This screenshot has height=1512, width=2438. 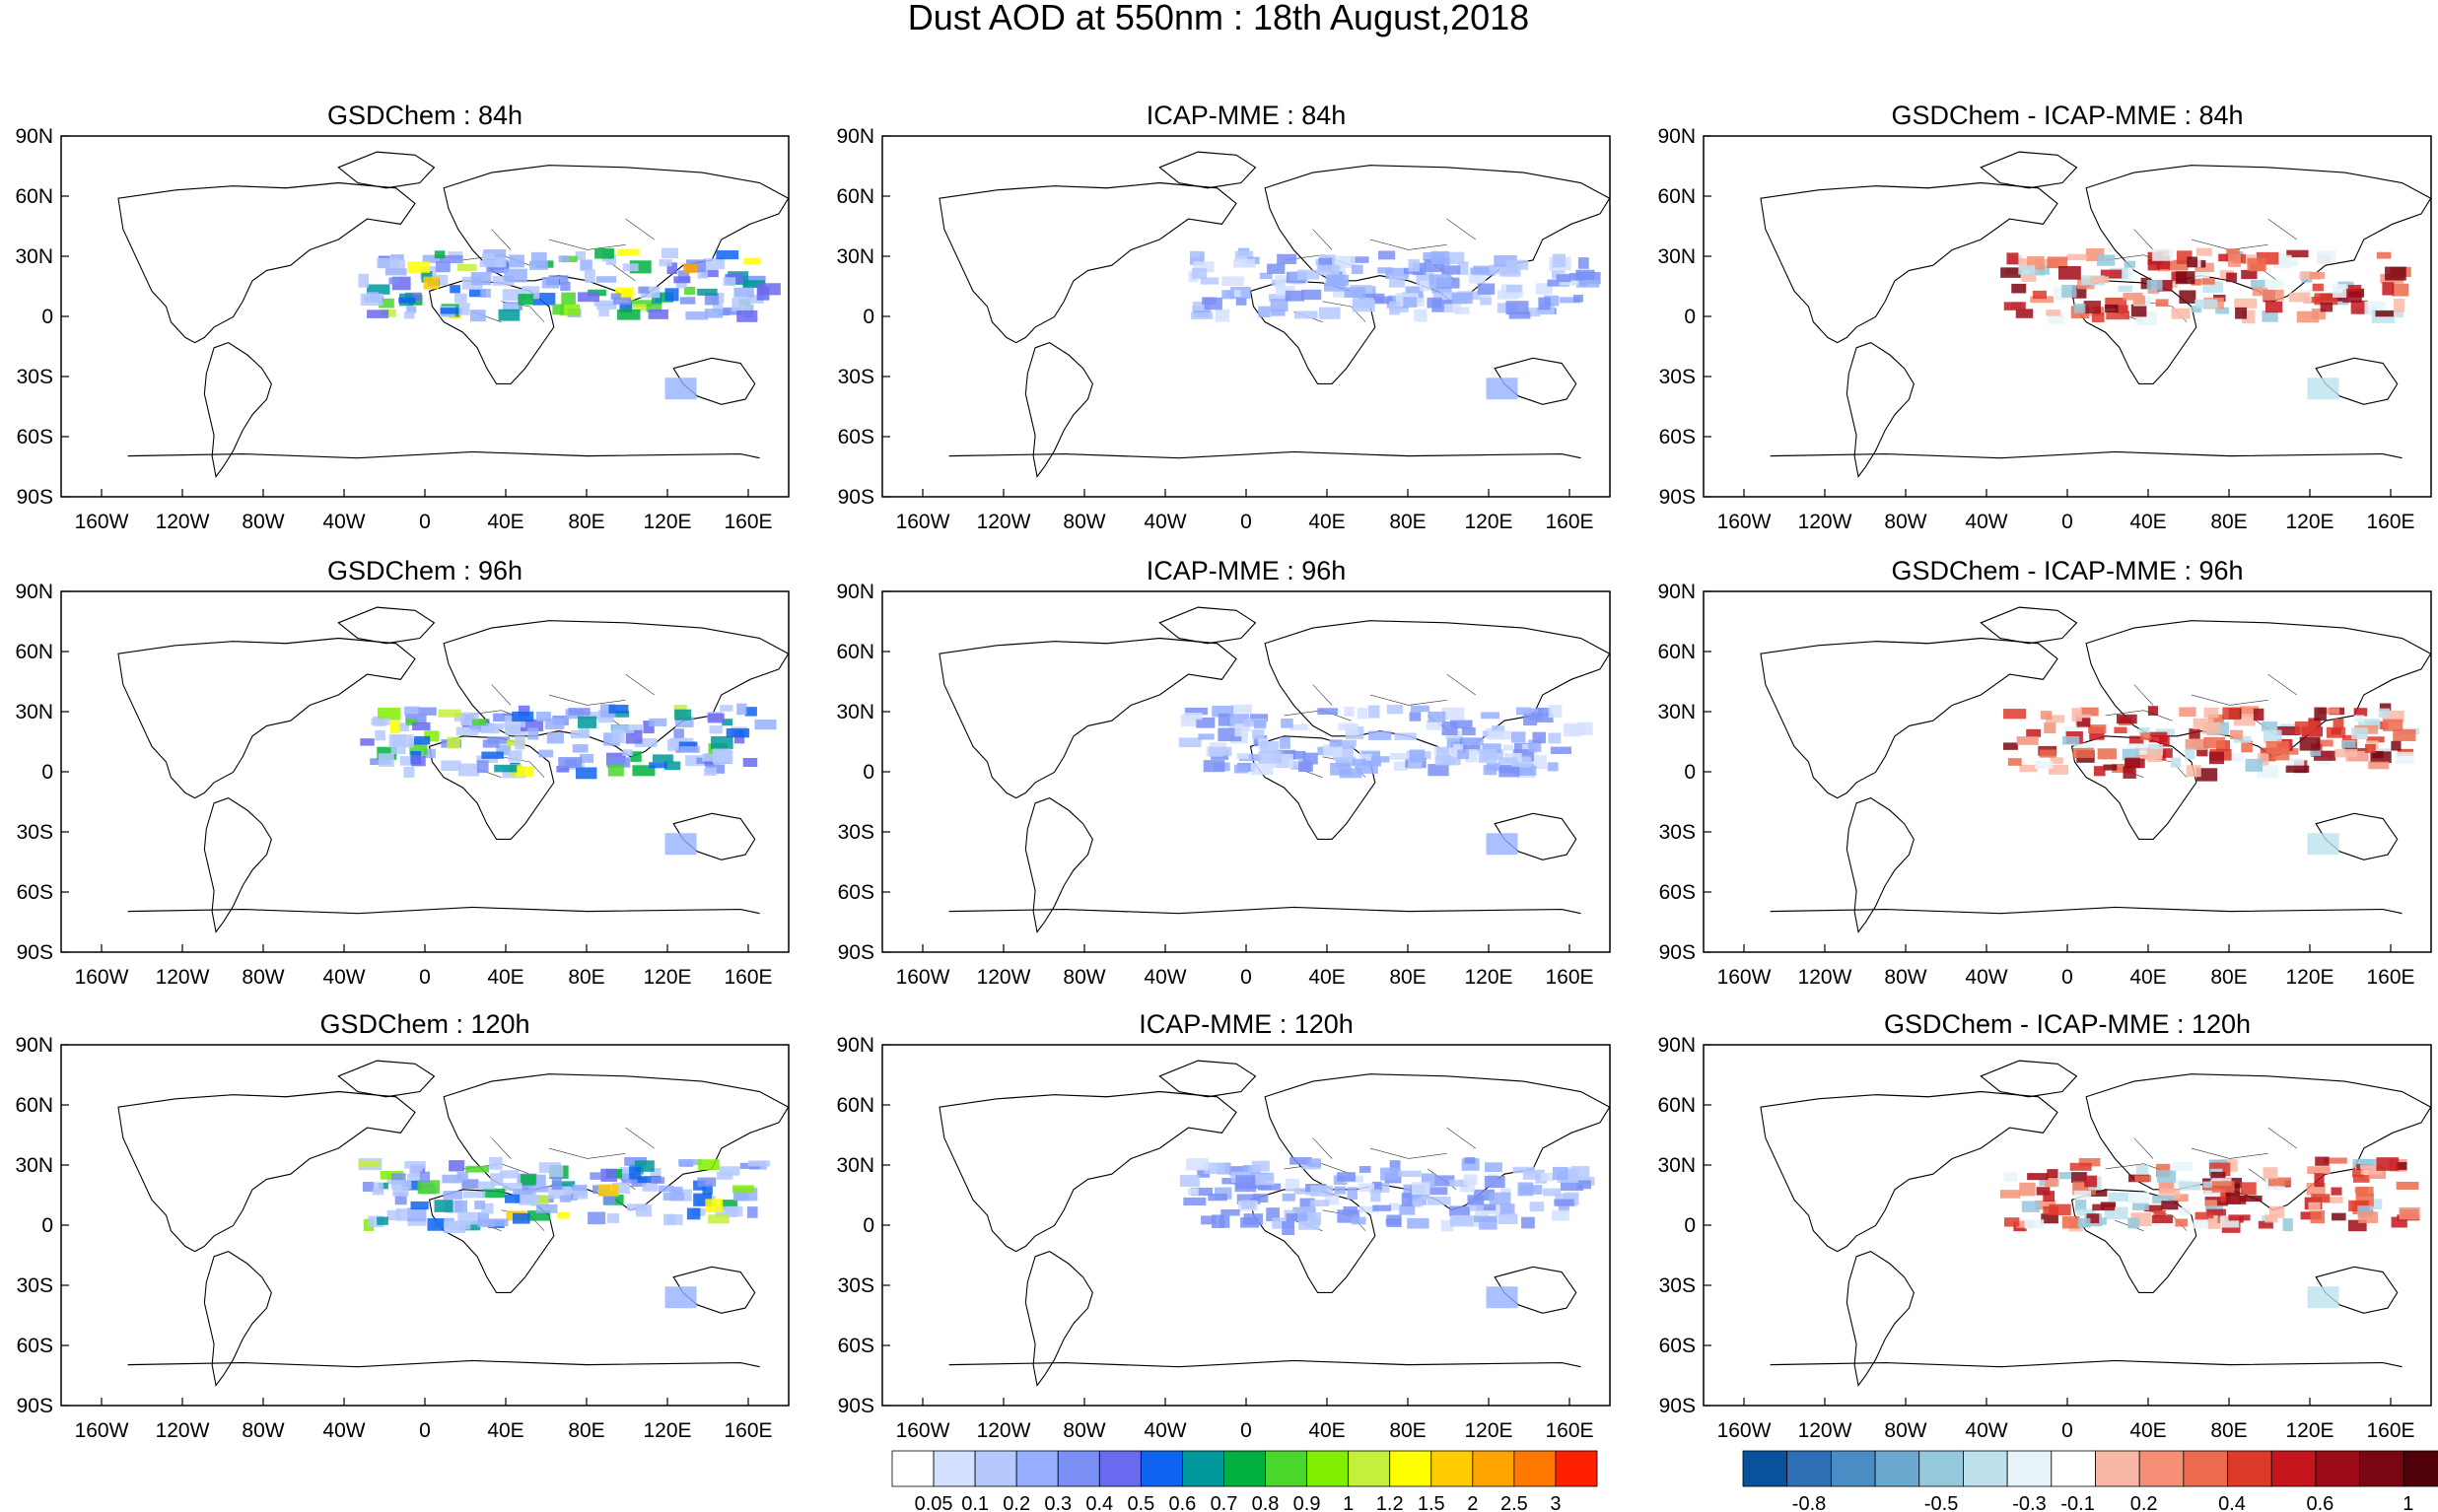 What do you see at coordinates (1941, 1503) in the screenshot?
I see `colorbar-diff-label: -0.5` at bounding box center [1941, 1503].